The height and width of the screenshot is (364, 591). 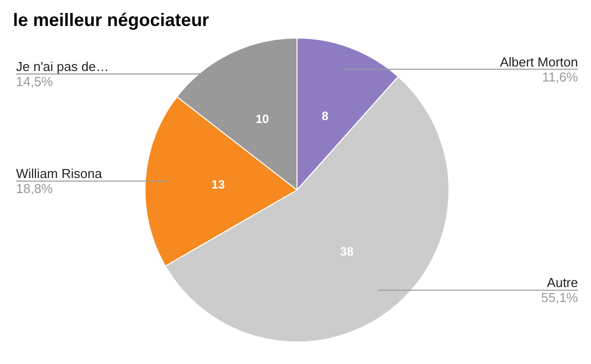 What do you see at coordinates (325, 116) in the screenshot?
I see `data-label: 8` at bounding box center [325, 116].